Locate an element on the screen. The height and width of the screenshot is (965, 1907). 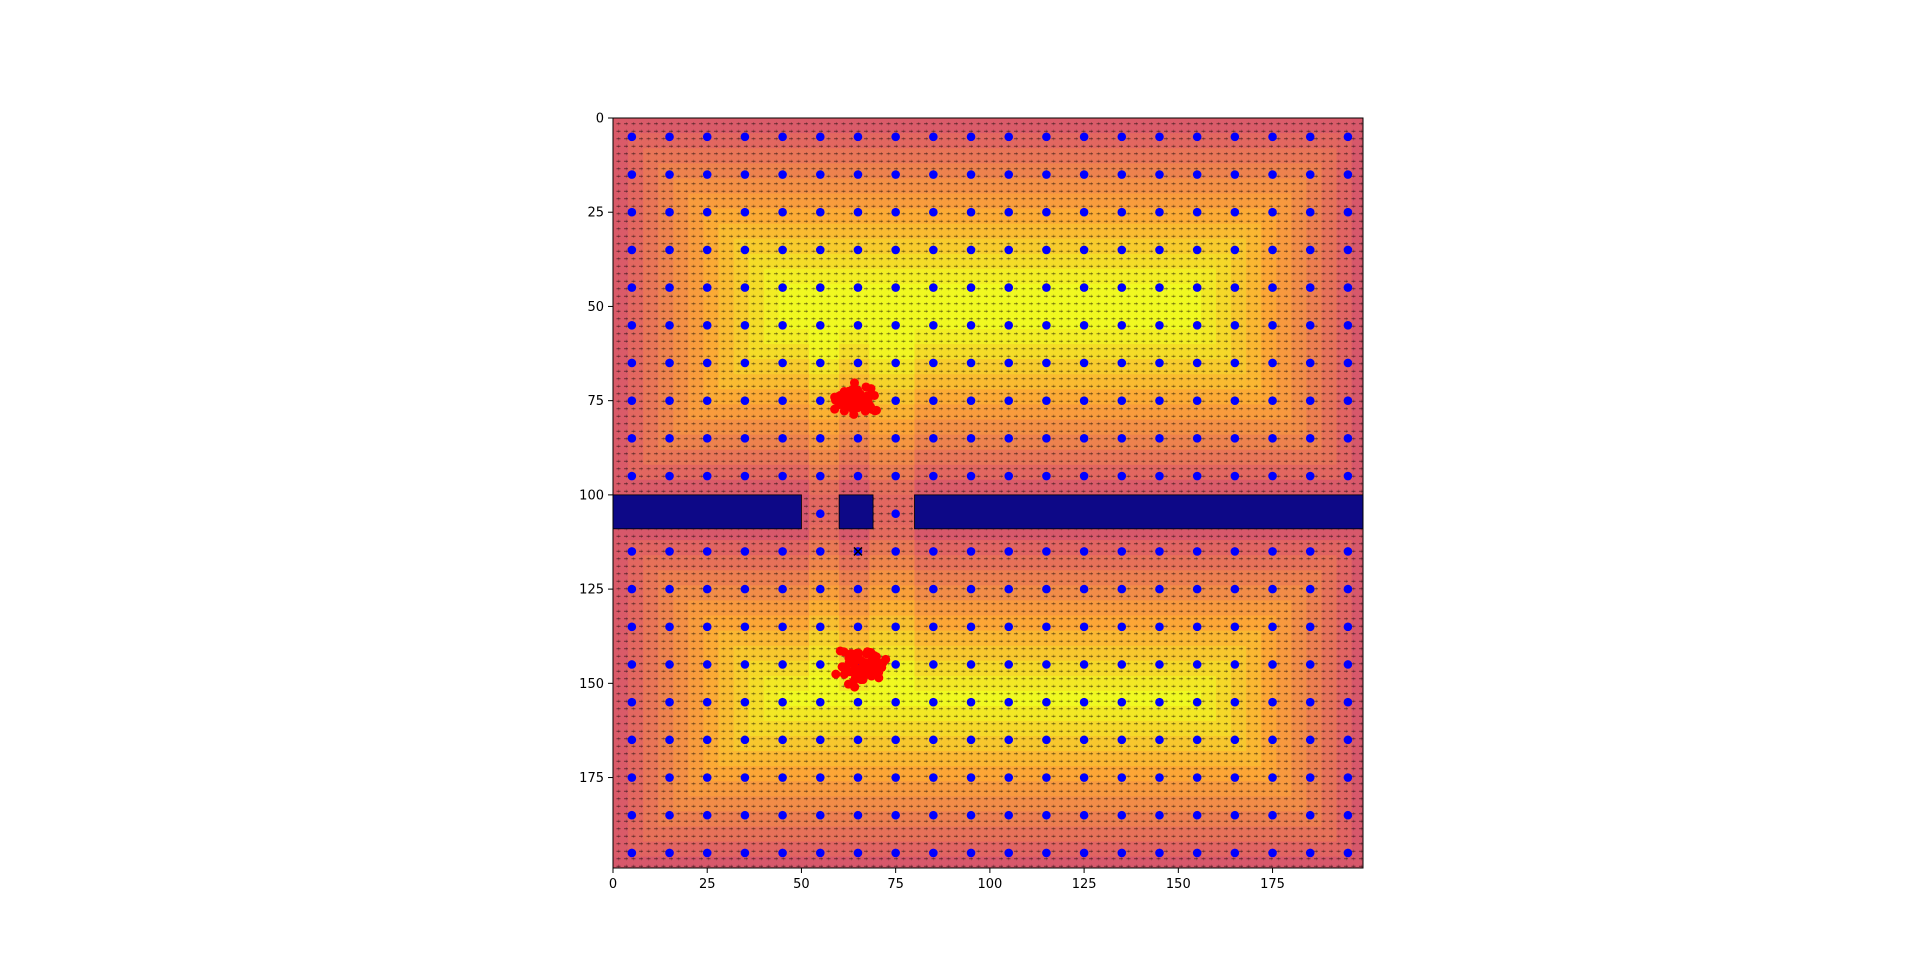
y-tick-label: 0 is located at coordinates (600, 119).